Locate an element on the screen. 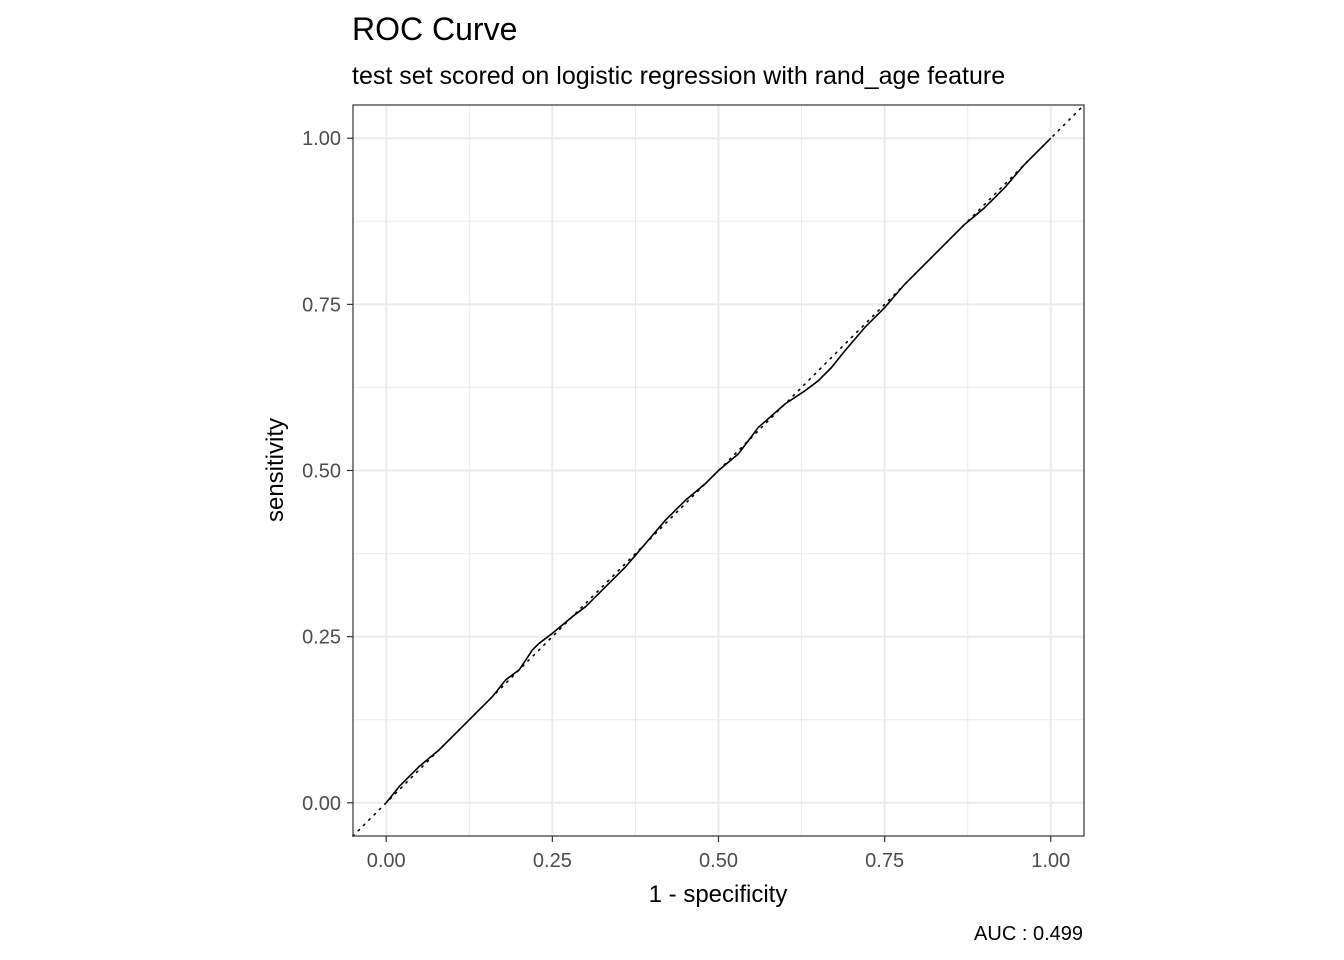 This screenshot has width=1344, height=960. y-axis-label: sensitivity is located at coordinates (275, 470).